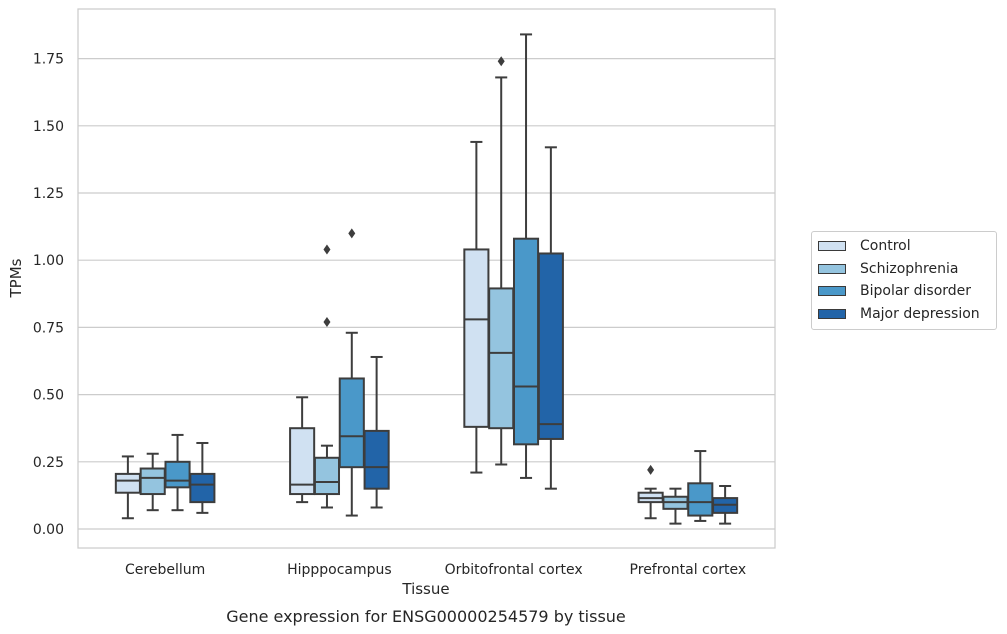  What do you see at coordinates (48, 60) in the screenshot?
I see `y-tick-label: 1.75` at bounding box center [48, 60].